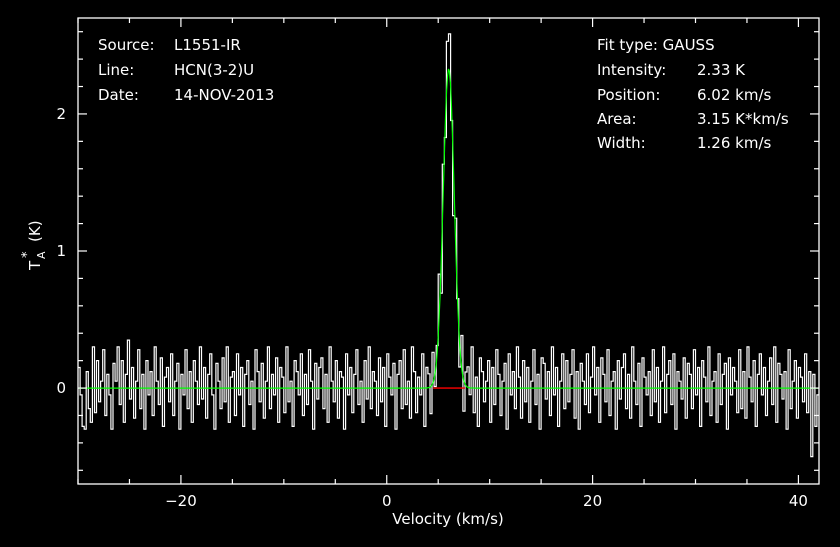  I want to click on y-axis-label-sub: A, so click(41, 255).